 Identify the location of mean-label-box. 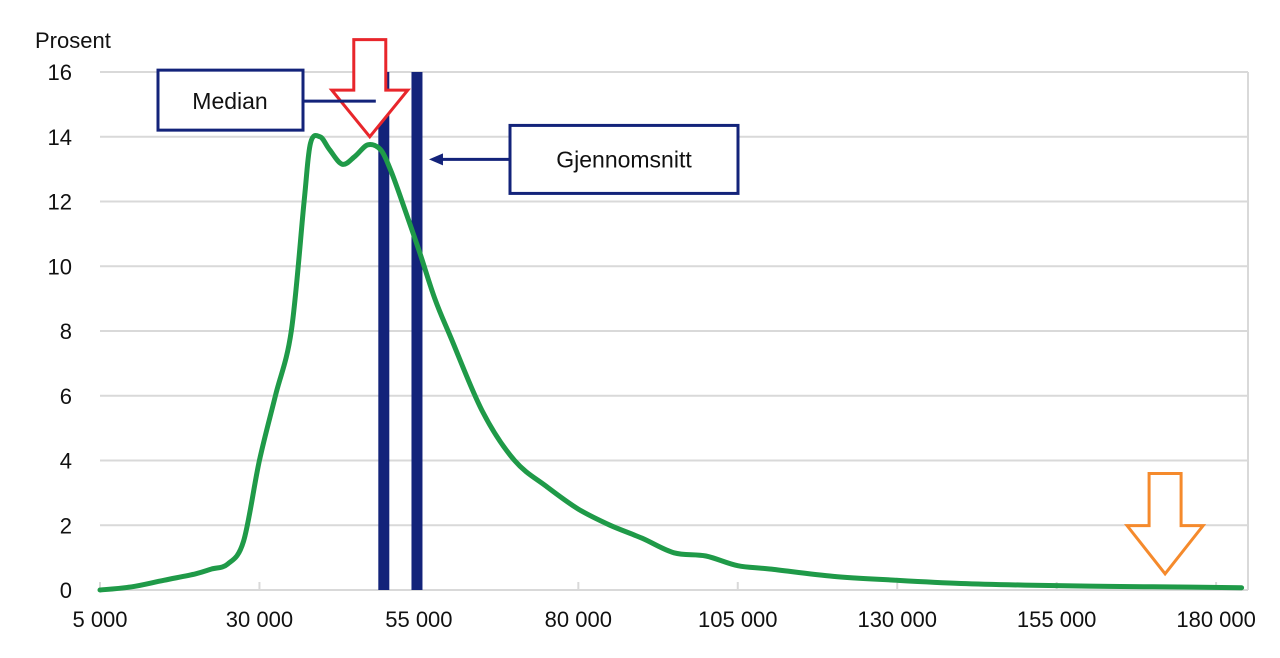
(624, 159).